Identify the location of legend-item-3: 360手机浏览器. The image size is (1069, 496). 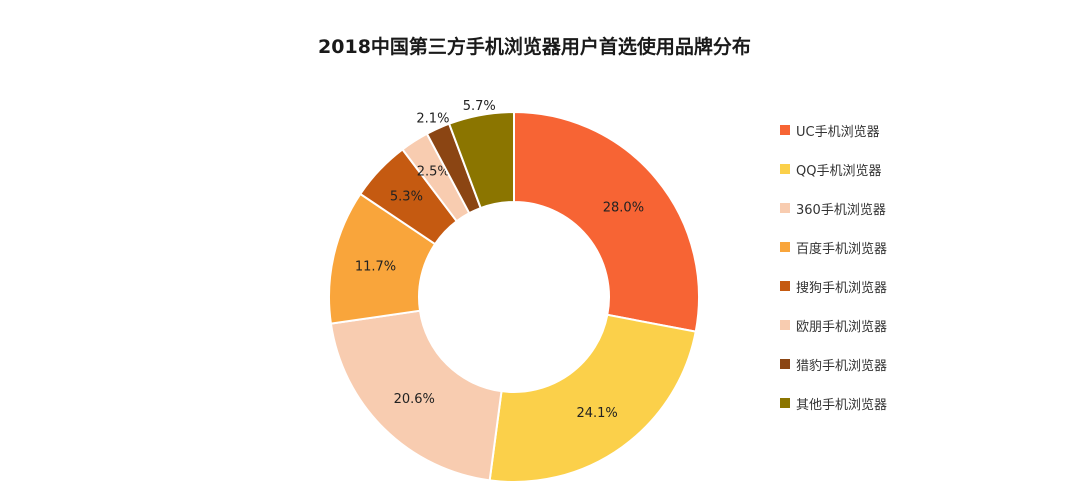
(833, 208).